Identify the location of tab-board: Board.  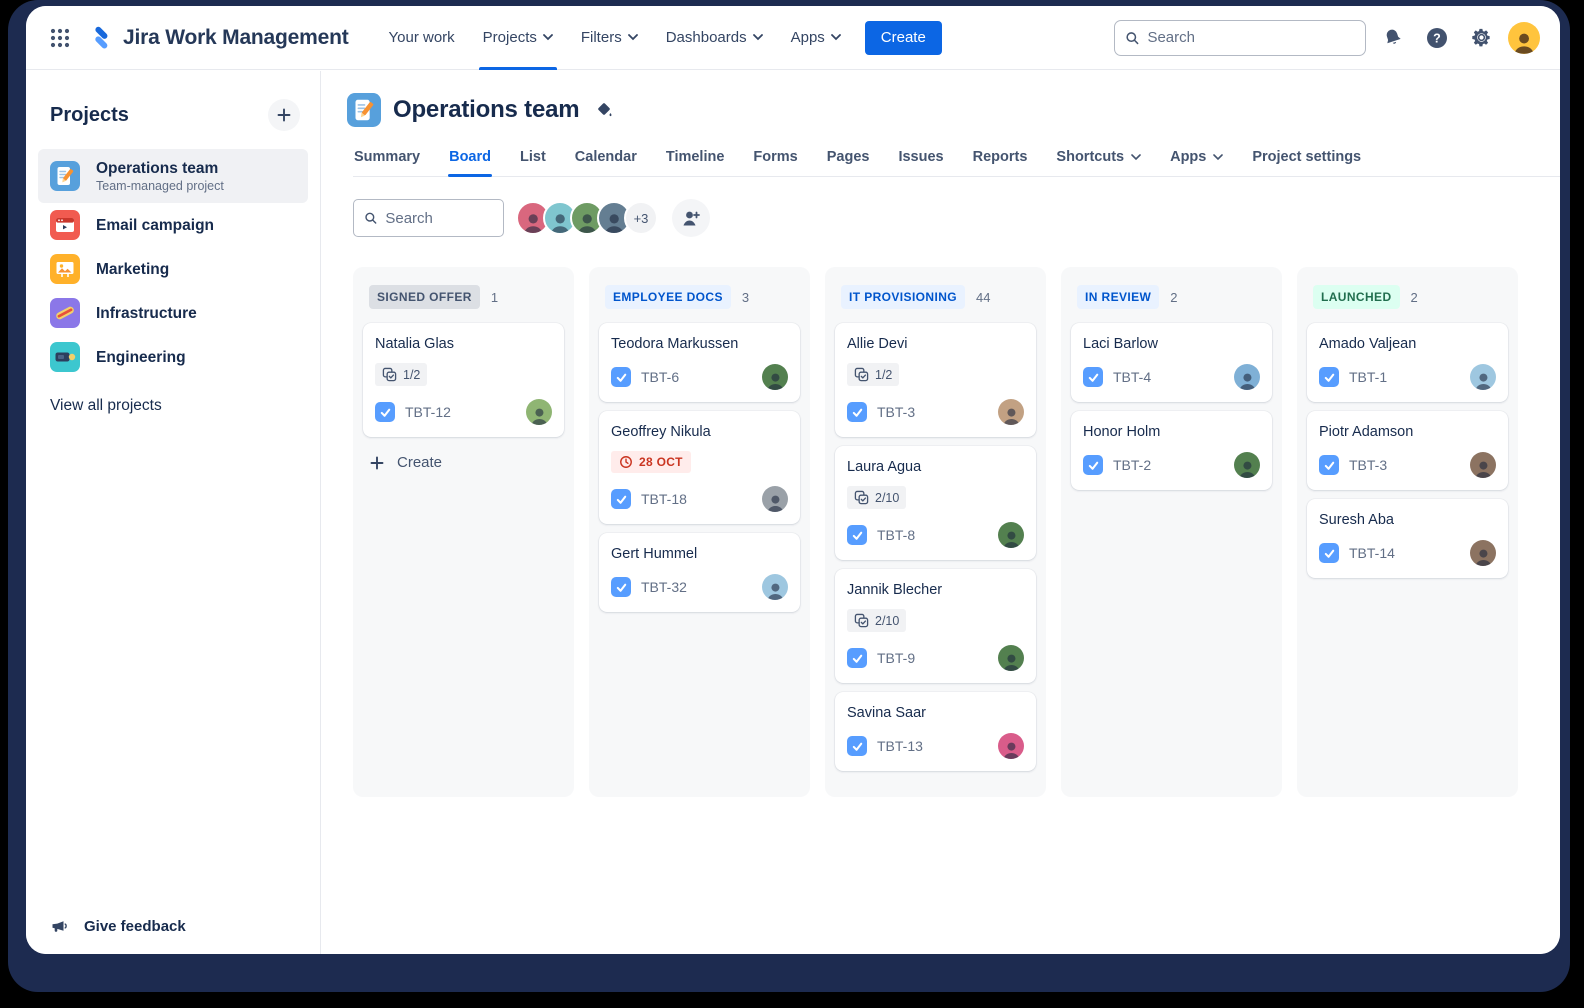
(470, 159).